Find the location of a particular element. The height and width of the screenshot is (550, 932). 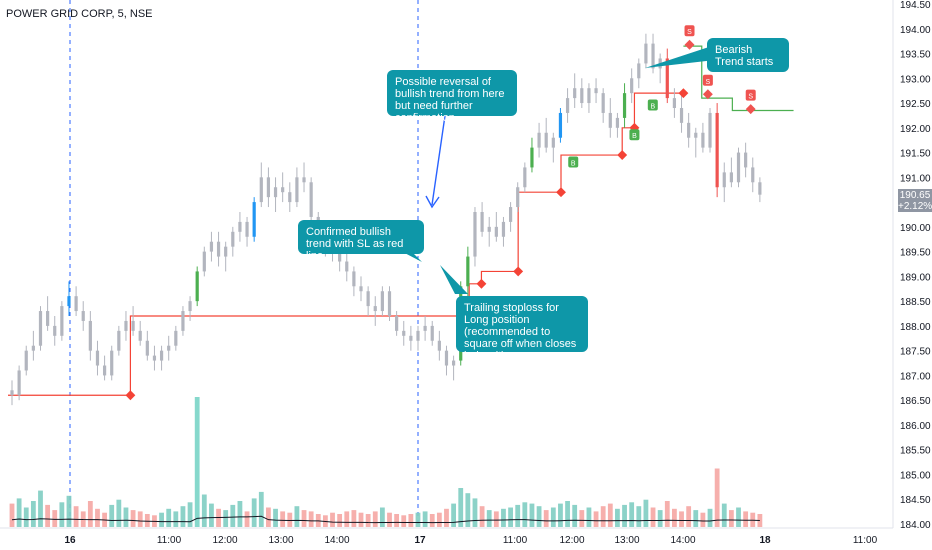

symbol-header: POWER GRID CORP, 5, NSE is located at coordinates (79, 14).